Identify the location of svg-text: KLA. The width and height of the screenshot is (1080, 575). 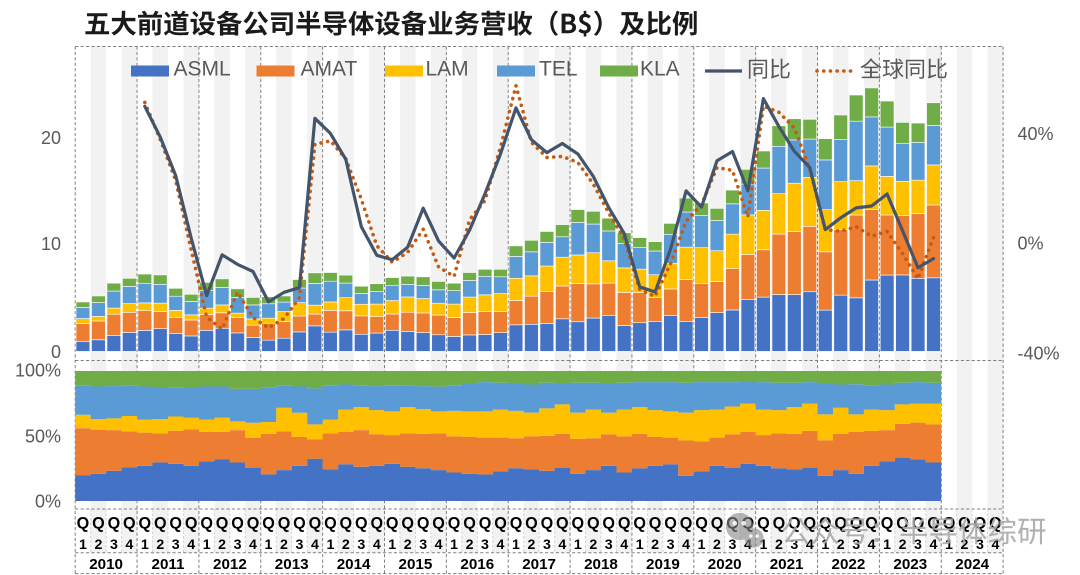
(660, 69).